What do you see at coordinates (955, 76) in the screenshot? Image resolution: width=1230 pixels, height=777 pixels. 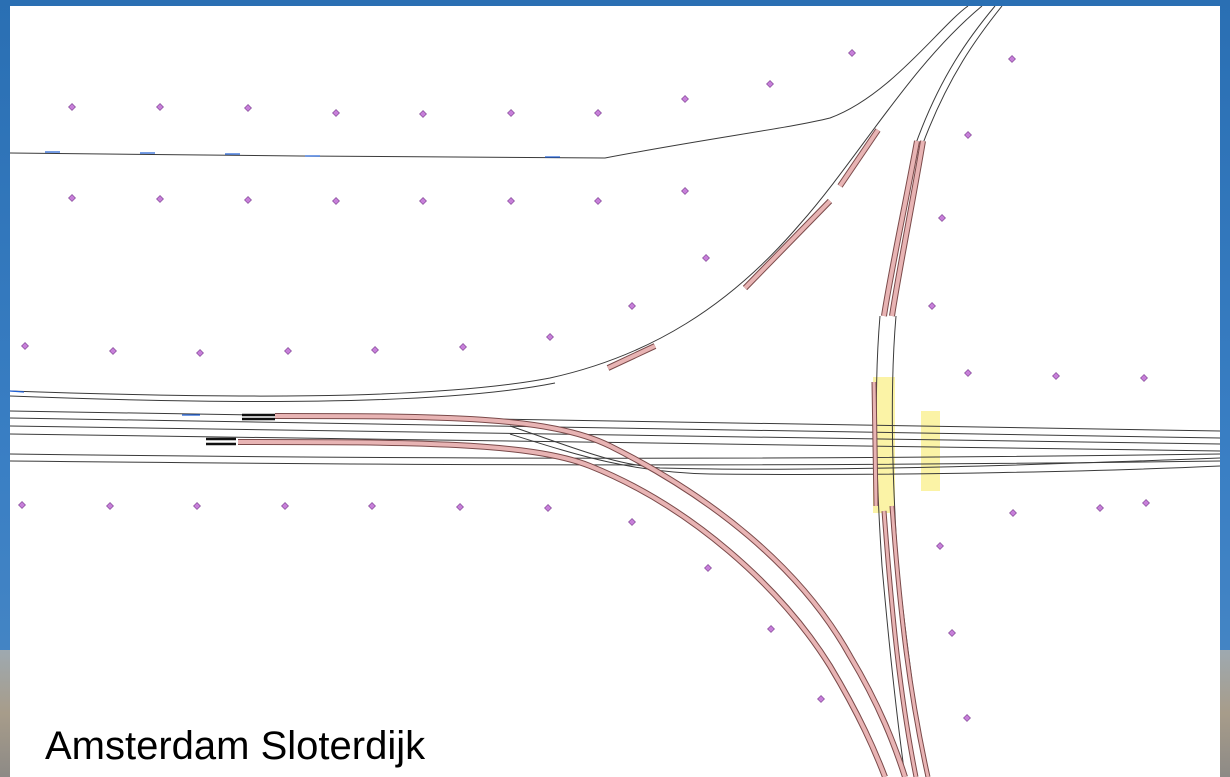 I see `track-north-branch` at bounding box center [955, 76].